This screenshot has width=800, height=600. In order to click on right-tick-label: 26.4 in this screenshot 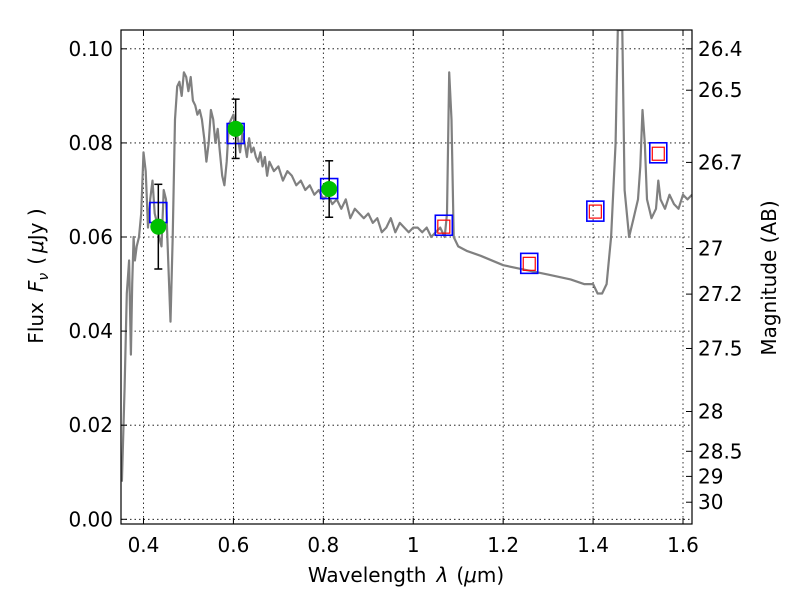, I will do `click(720, 49)`.